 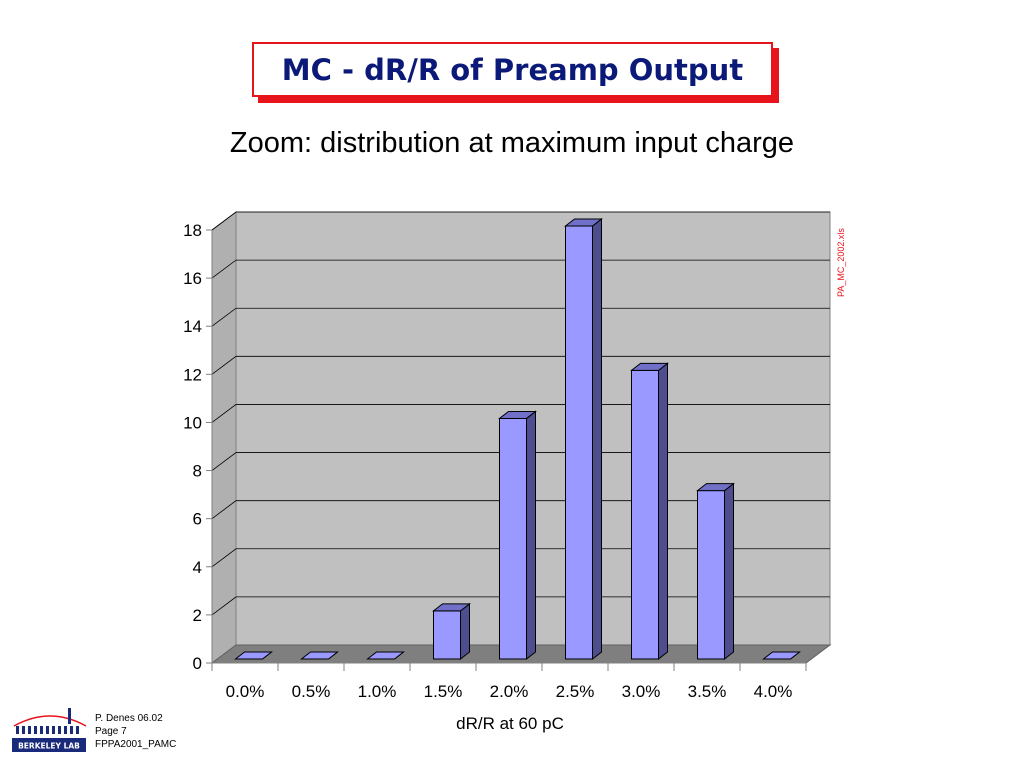 I want to click on footer-info: P. Denes 06.02 Page 7 FPPA2001_PAMC, so click(x=135, y=731).